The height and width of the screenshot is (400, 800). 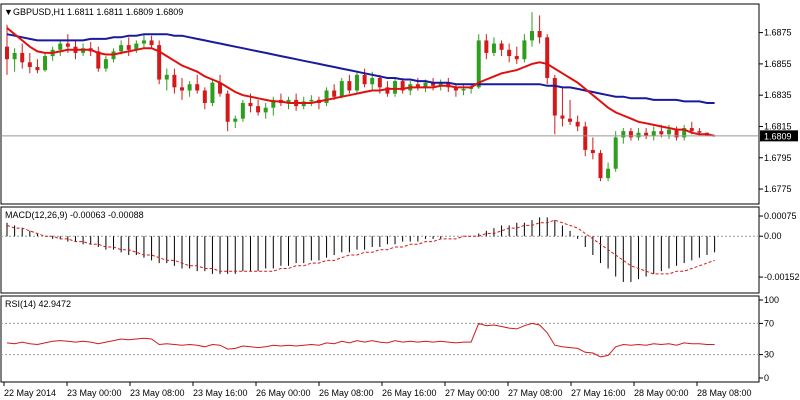 What do you see at coordinates (778, 126) in the screenshot?
I see `price-tick-label: 1.6815` at bounding box center [778, 126].